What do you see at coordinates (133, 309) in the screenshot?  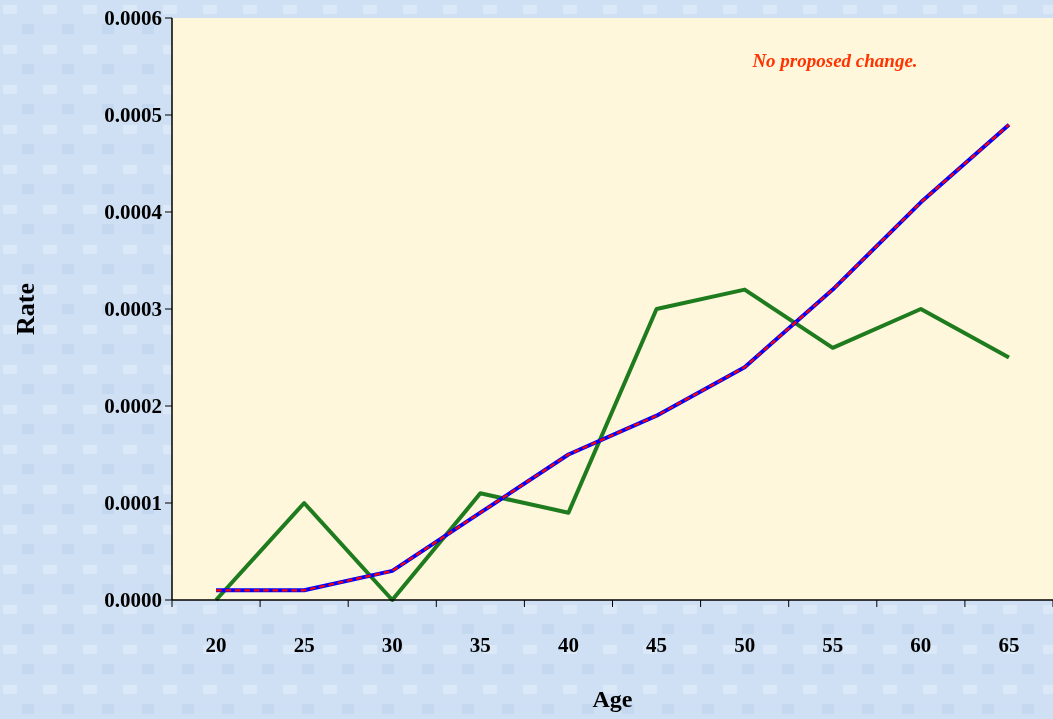 I see `y-tick-label: 0.0003` at bounding box center [133, 309].